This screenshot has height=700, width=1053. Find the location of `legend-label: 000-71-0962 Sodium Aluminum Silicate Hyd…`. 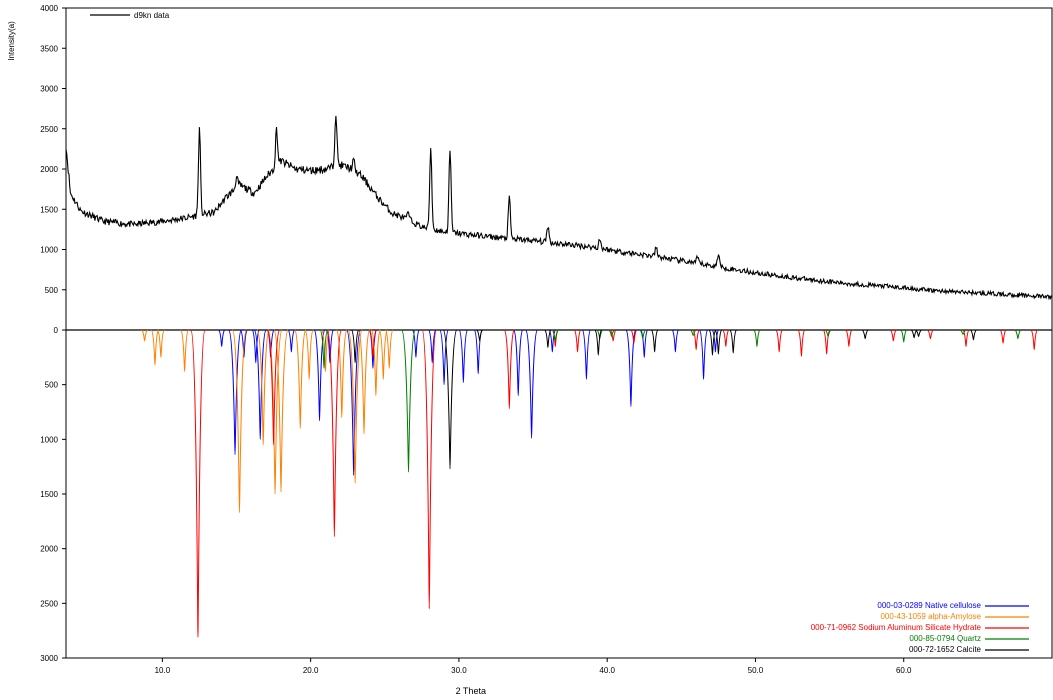

legend-label: 000-71-0962 Sodium Aluminum Silicate Hyd… is located at coordinates (896, 627).